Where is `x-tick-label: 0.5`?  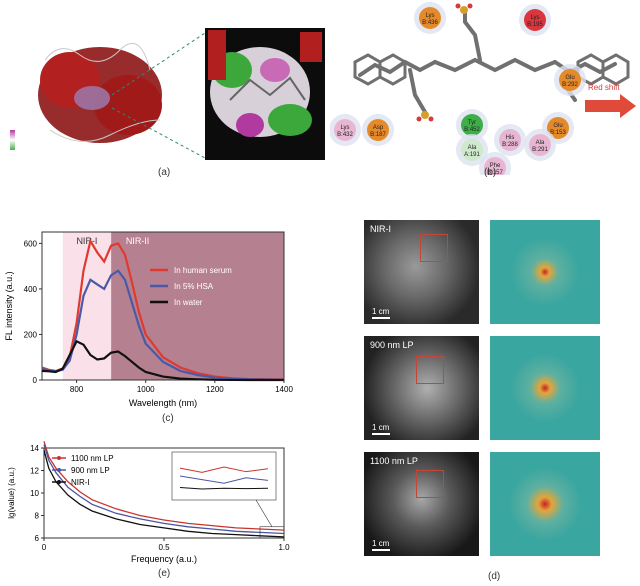 x-tick-label: 0.5 is located at coordinates (164, 547).